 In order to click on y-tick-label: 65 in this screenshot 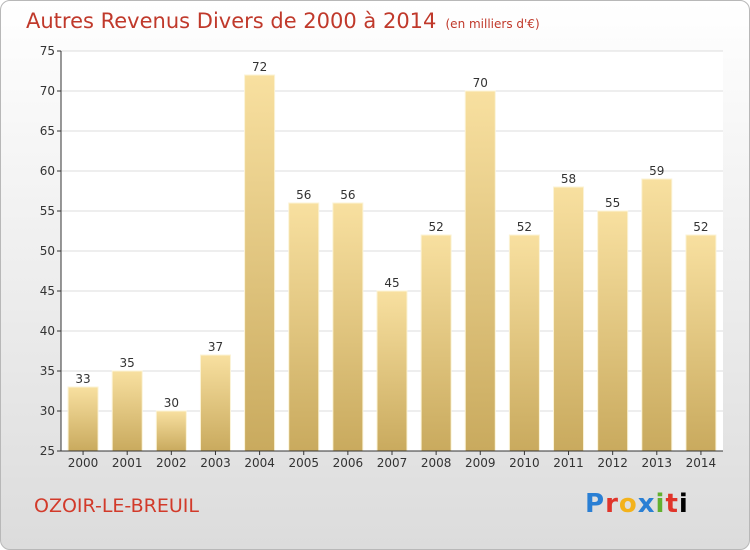, I will do `click(47, 131)`.